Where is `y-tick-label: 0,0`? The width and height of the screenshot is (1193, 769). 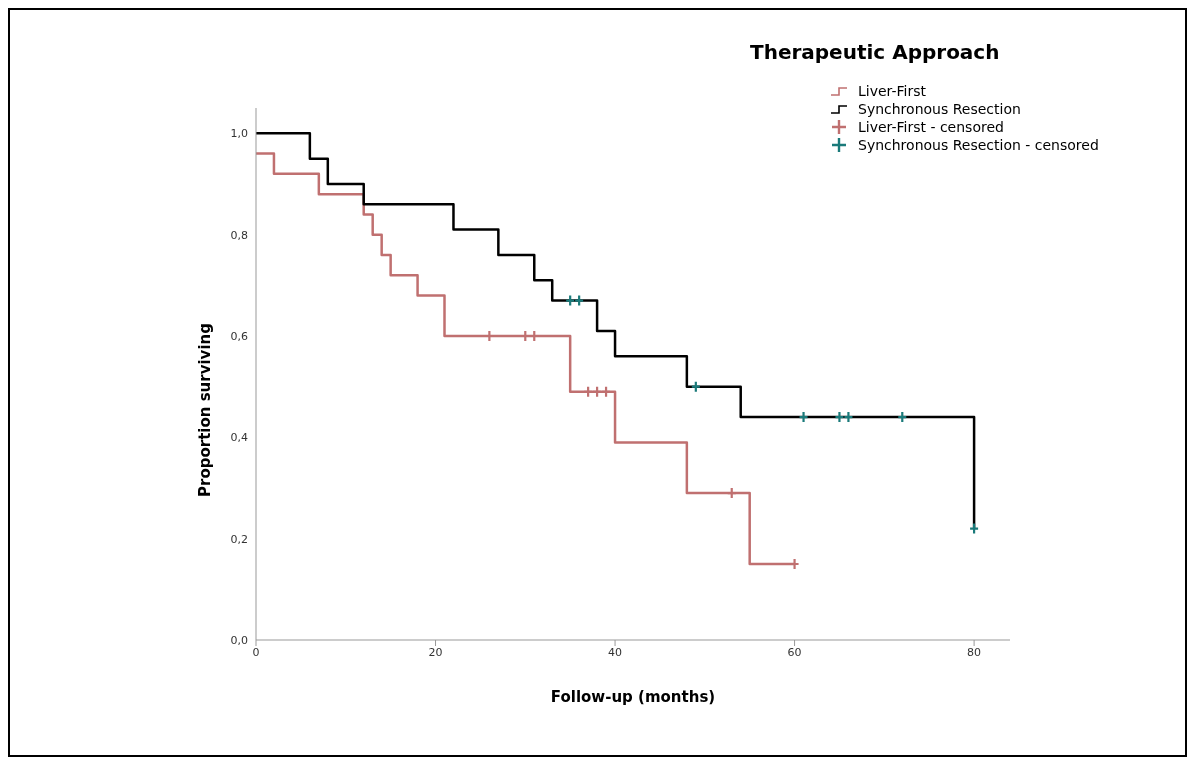 y-tick-label: 0,0 is located at coordinates (239, 640).